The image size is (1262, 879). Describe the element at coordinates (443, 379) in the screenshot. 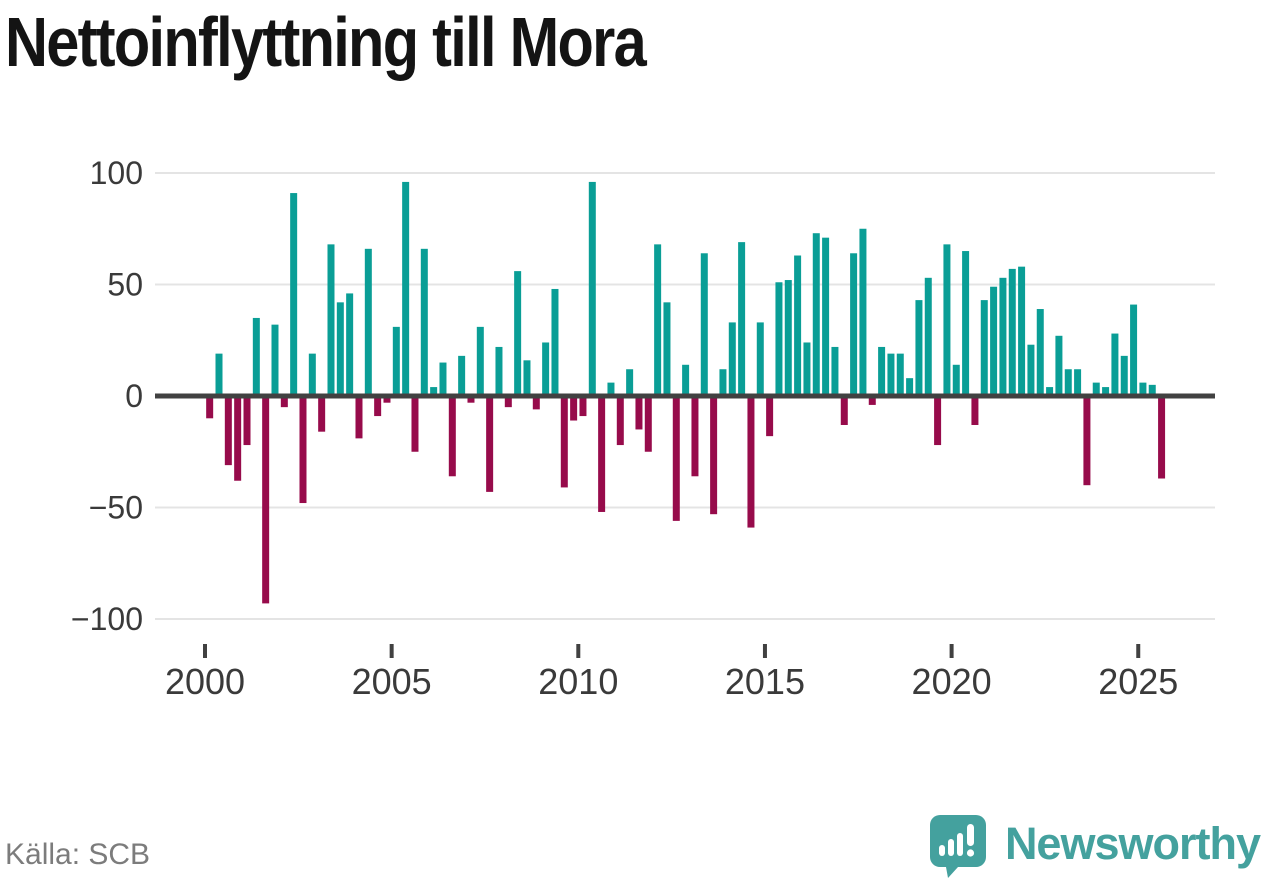

I see `bar-2006Q2` at that location.